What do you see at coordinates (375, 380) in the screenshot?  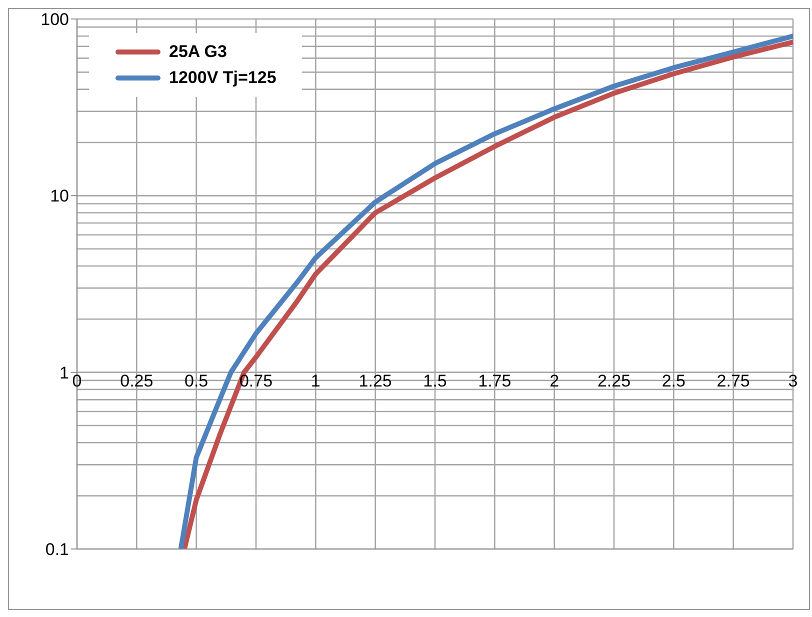 I see `x-tick-label: 1.25` at bounding box center [375, 380].